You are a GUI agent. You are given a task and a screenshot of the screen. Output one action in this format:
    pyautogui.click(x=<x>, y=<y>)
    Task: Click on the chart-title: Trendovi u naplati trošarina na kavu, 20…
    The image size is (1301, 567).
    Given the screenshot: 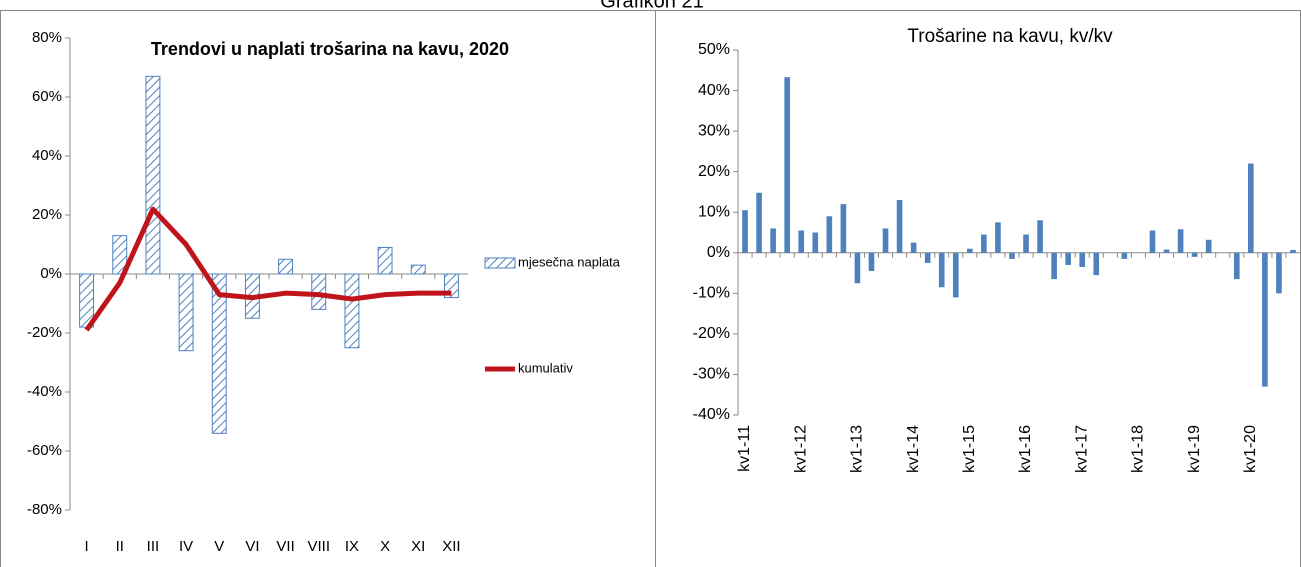 What is the action you would take?
    pyautogui.click(x=330, y=49)
    